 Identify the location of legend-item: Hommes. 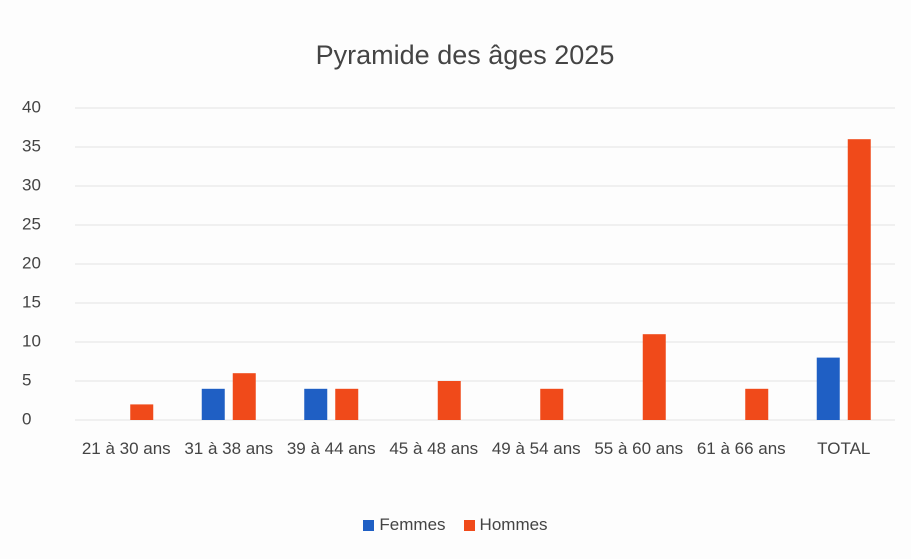
(505, 525).